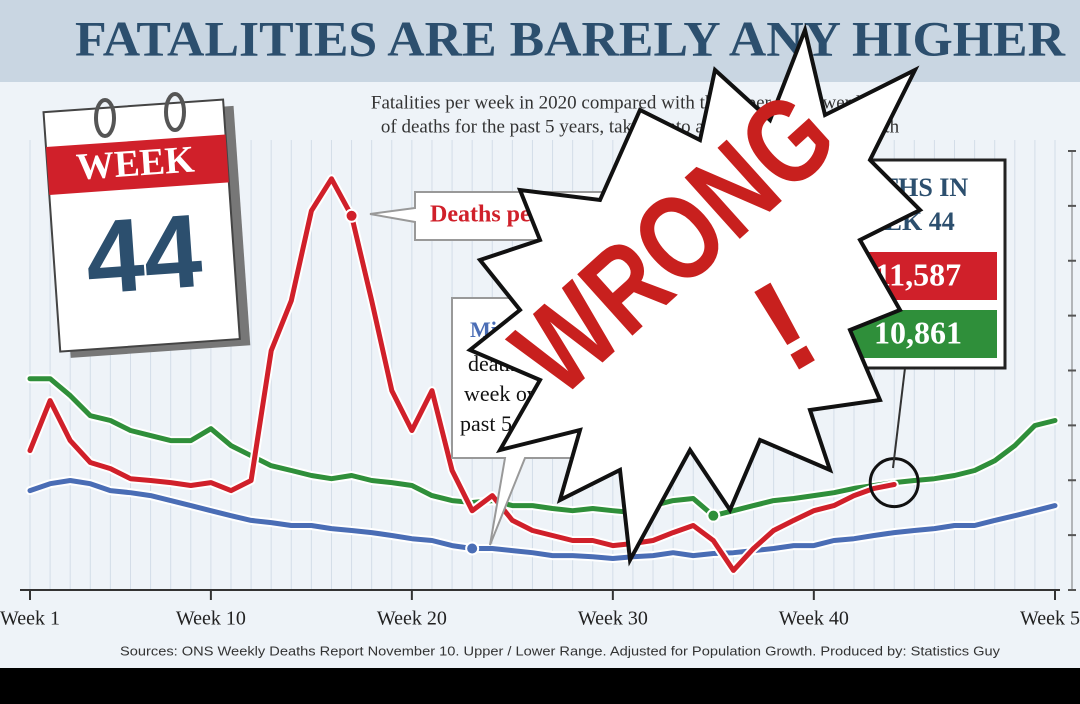 This screenshot has height=704, width=1080. I want to click on x-tick-label: Week 20, so click(412, 619).